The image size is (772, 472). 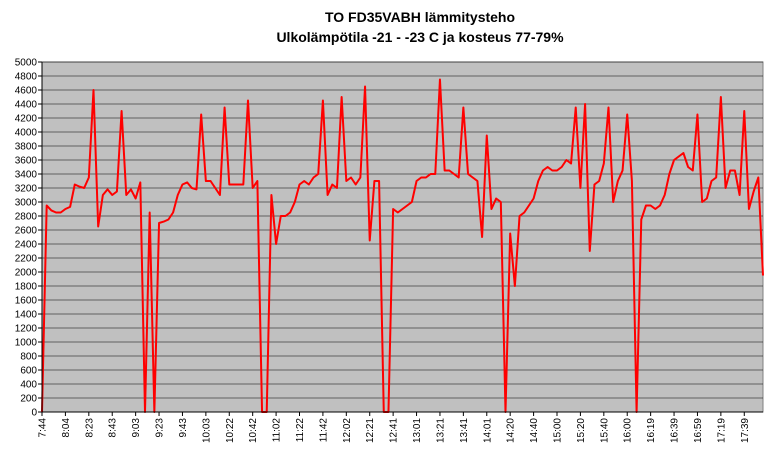 I want to click on y-tick-label: 3400, so click(x=26, y=175).